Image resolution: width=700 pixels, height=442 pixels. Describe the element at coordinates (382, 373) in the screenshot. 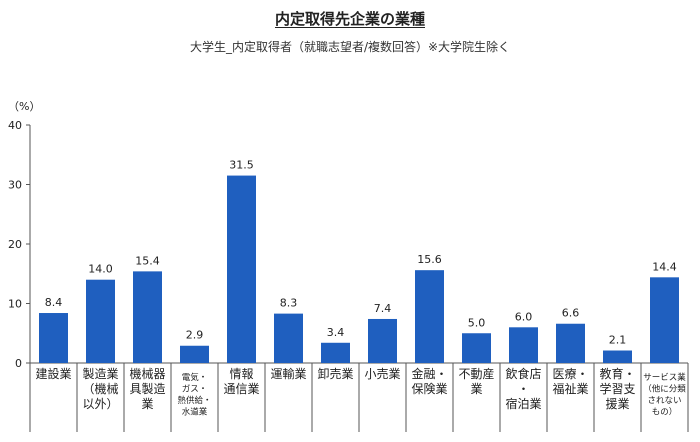

I see `category-label: 小売業` at that location.